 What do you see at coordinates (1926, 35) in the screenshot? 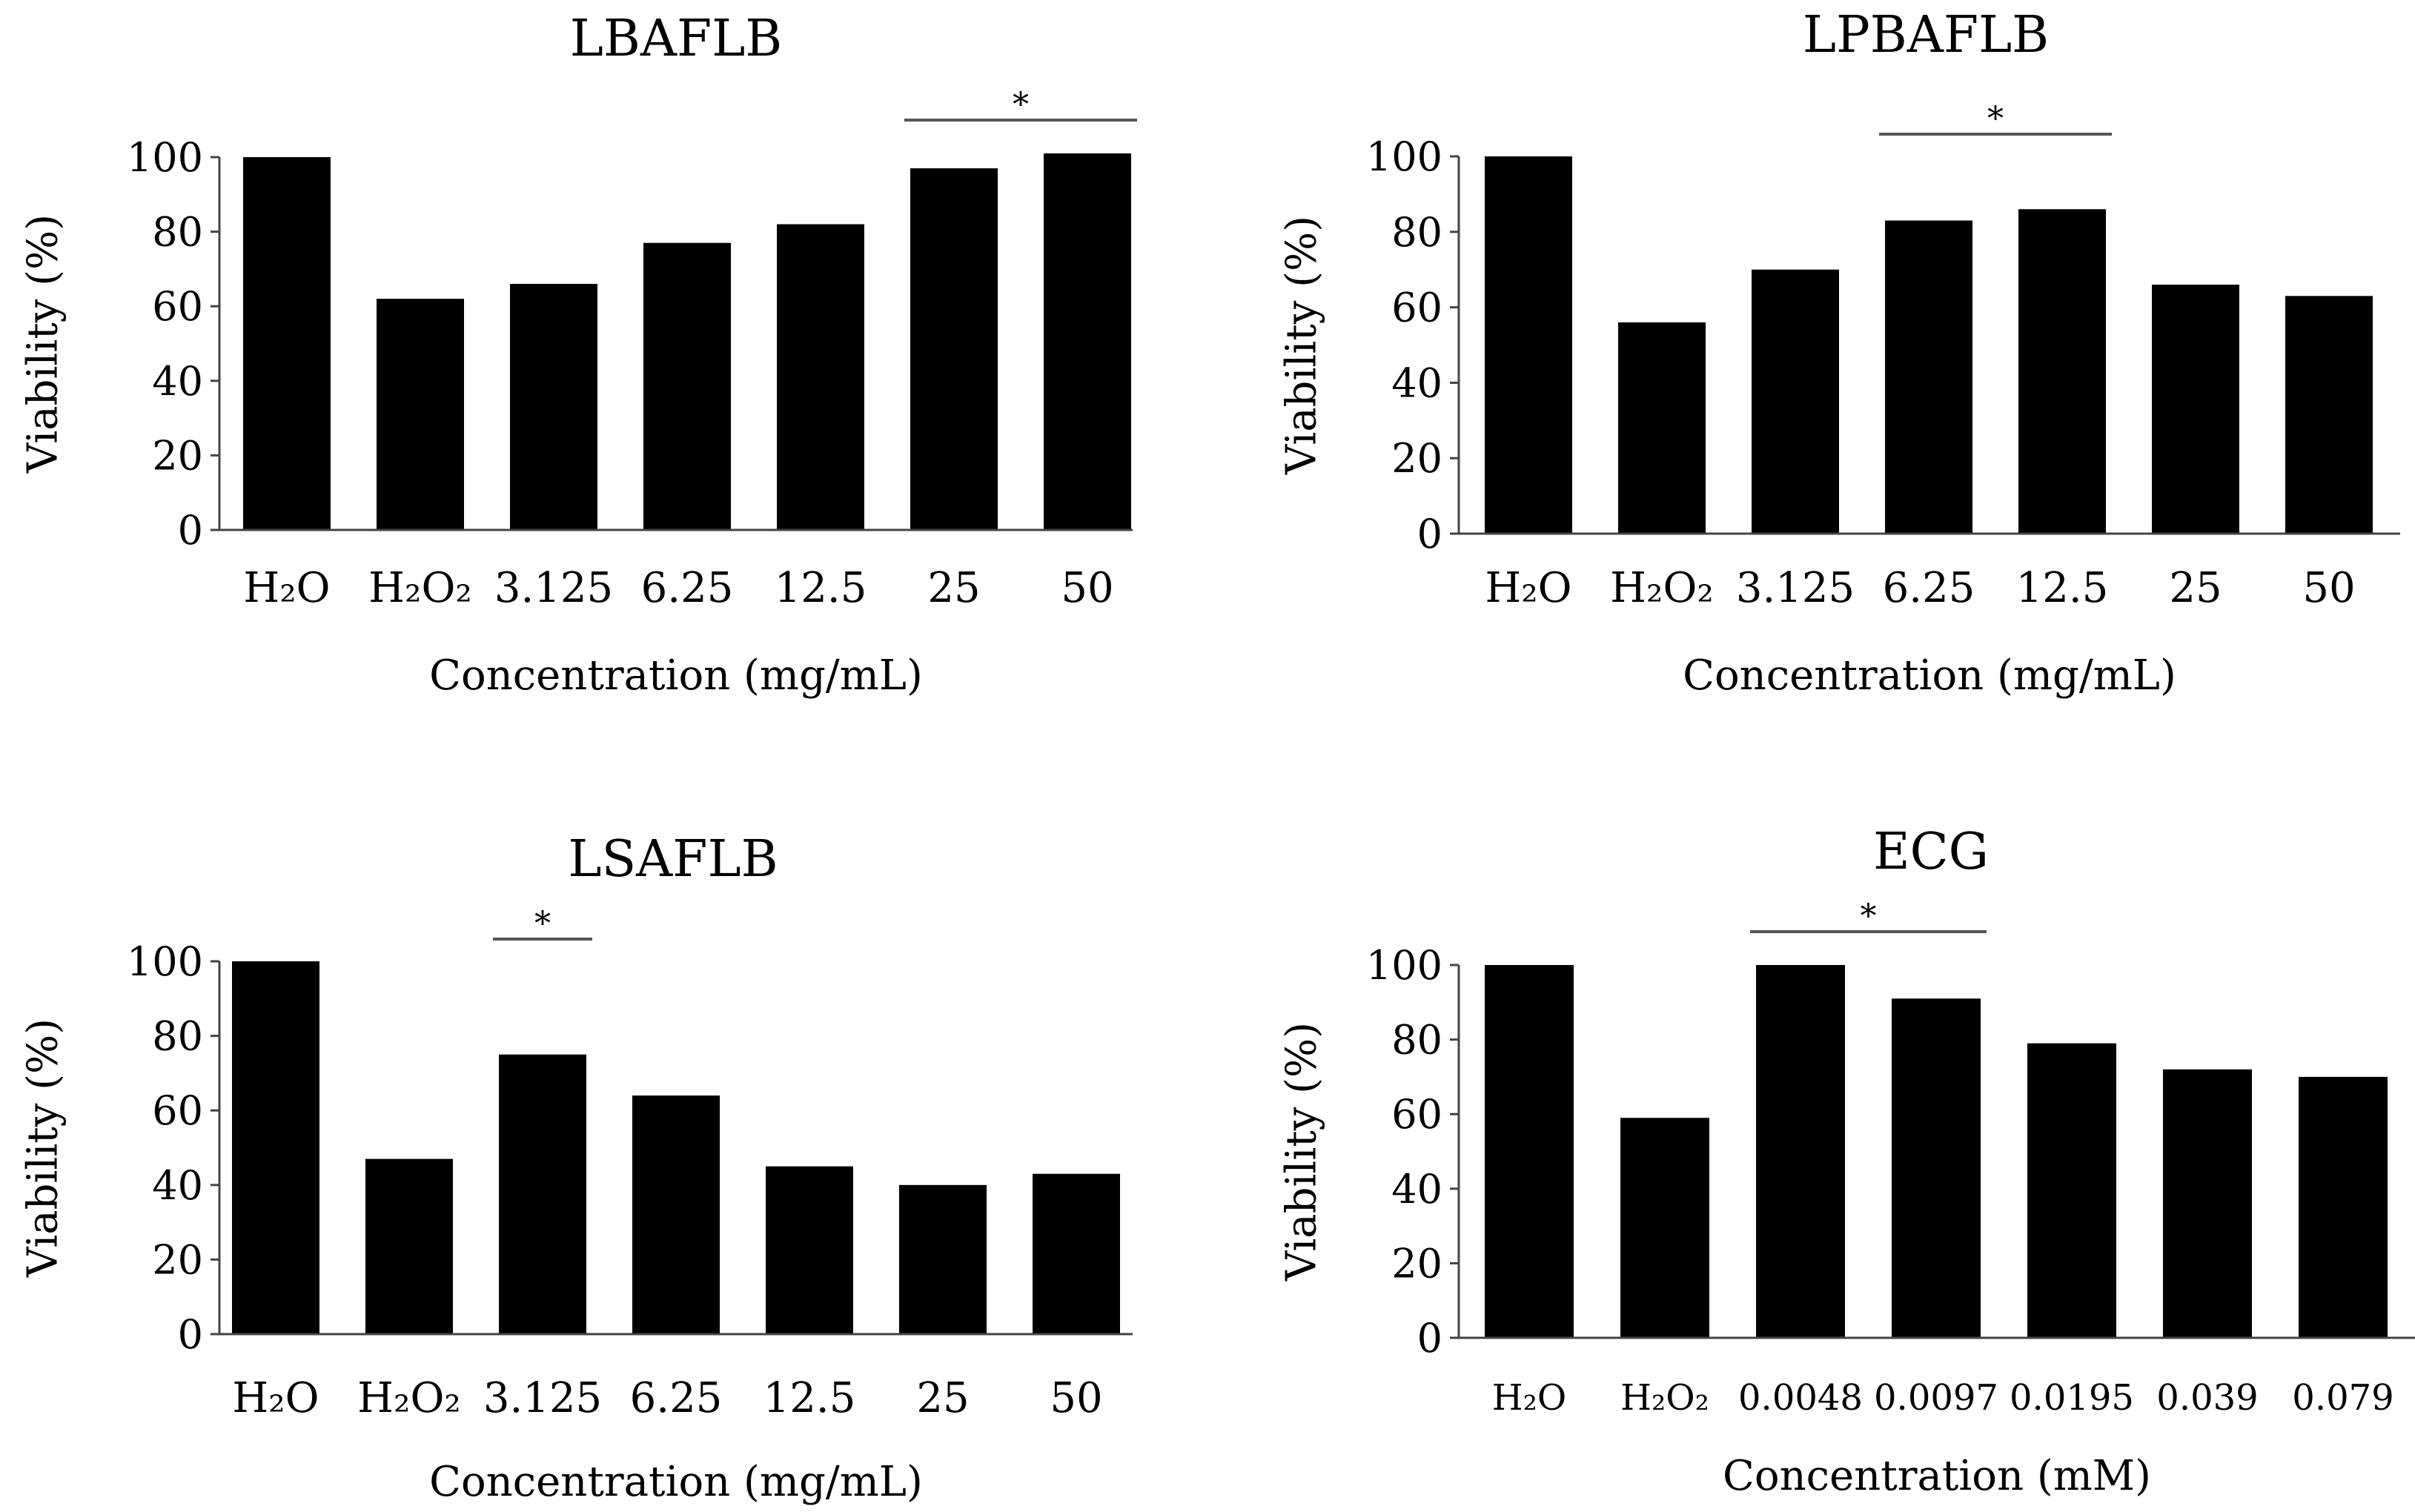
I see `chart-title: LPBAFLB` at bounding box center [1926, 35].